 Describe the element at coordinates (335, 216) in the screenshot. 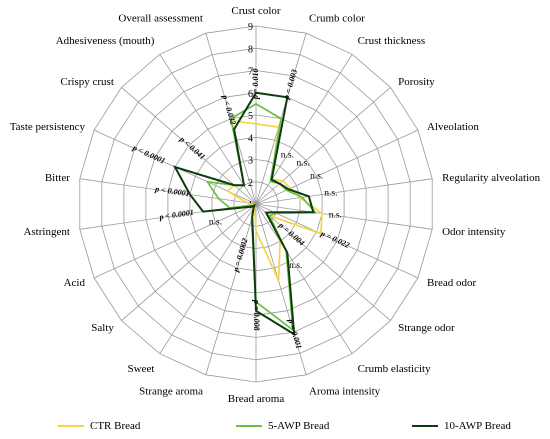

I see `annotation-6: n.s.` at that location.